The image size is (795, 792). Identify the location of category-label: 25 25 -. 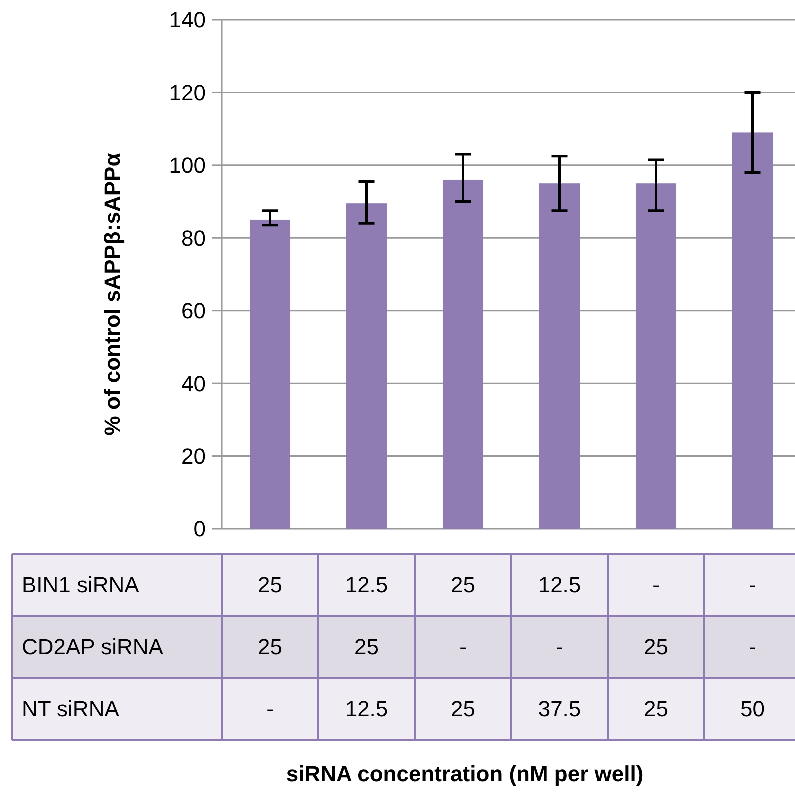
(270, 647).